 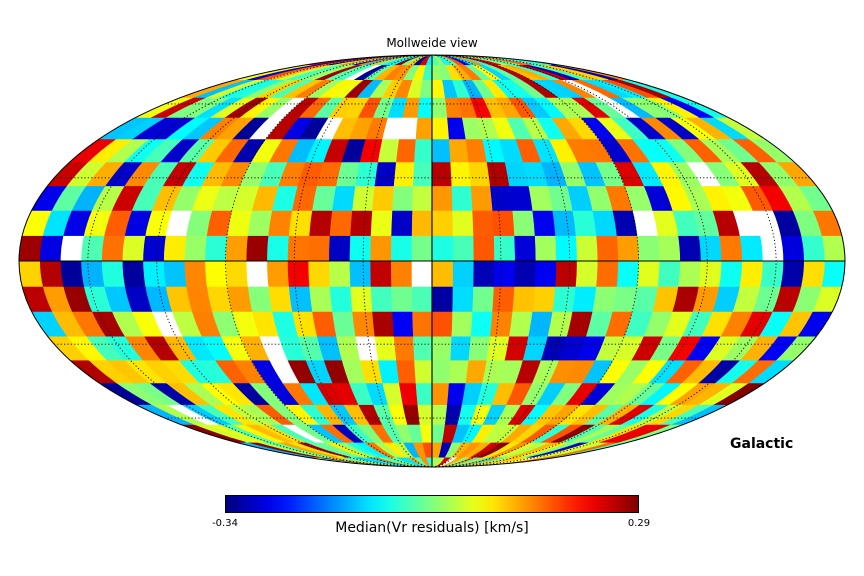 What do you see at coordinates (225, 523) in the screenshot?
I see `colorbar-min-tick: -0.34` at bounding box center [225, 523].